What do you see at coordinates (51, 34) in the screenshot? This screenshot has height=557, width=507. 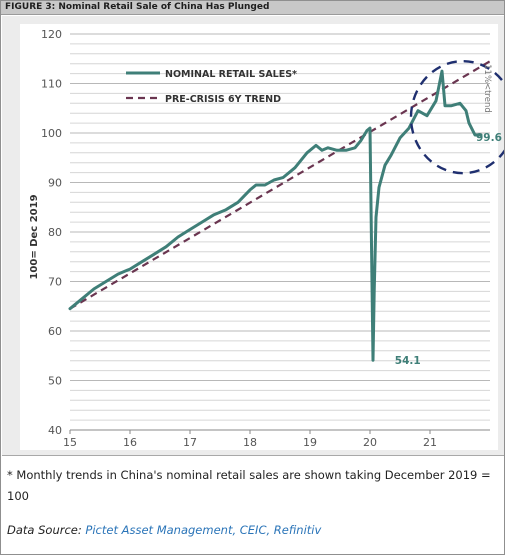 I see `y-tick-label: 120` at bounding box center [51, 34].